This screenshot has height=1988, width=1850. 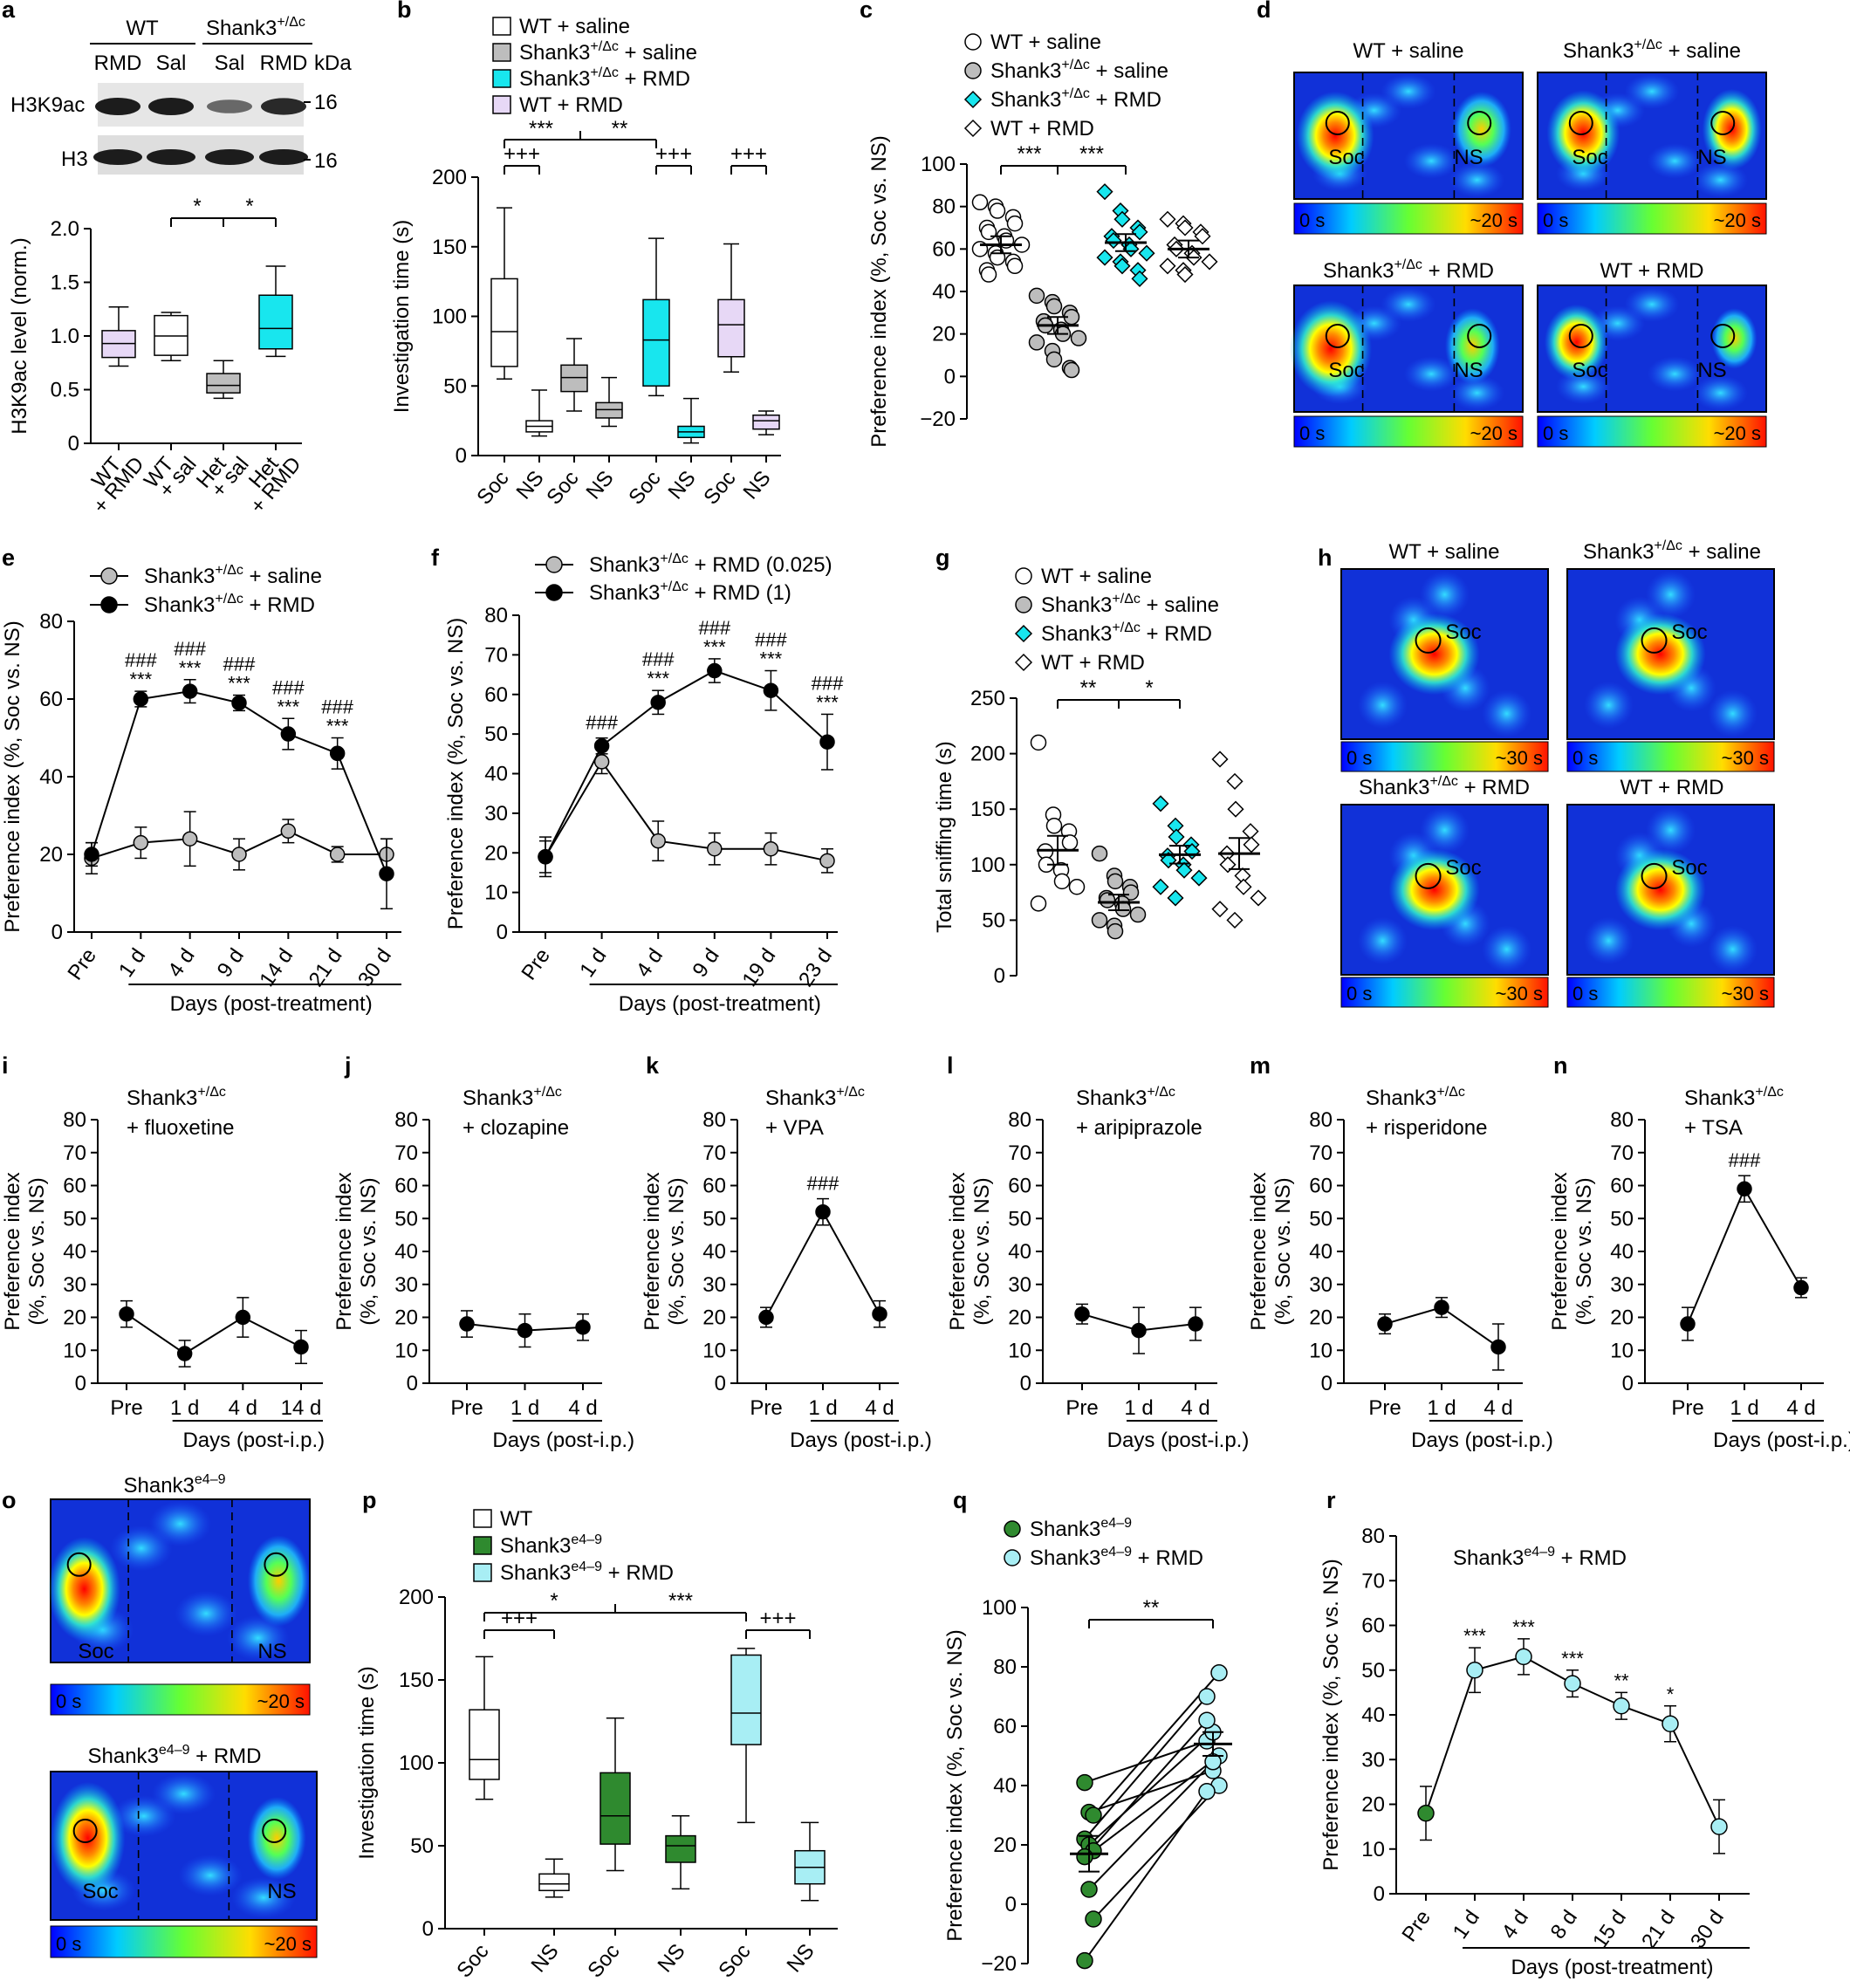 What do you see at coordinates (516, 1519) in the screenshot?
I see `legend-label: WT` at bounding box center [516, 1519].